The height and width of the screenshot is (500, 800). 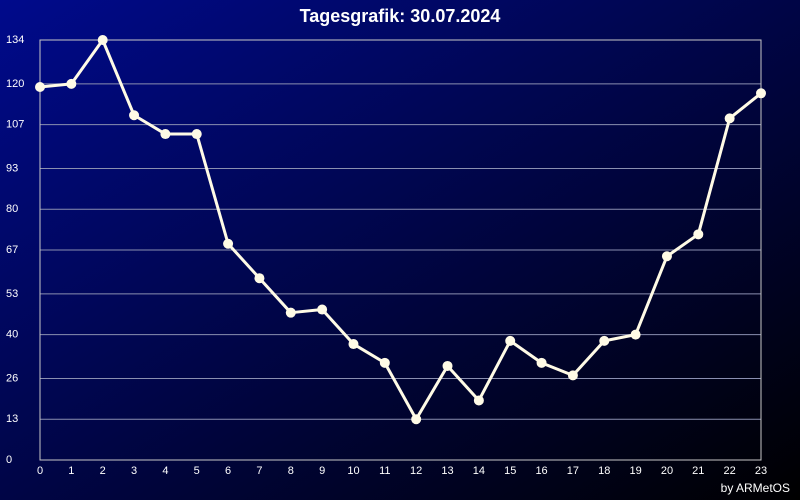 I want to click on x-tick-label: 23, so click(x=761, y=471).